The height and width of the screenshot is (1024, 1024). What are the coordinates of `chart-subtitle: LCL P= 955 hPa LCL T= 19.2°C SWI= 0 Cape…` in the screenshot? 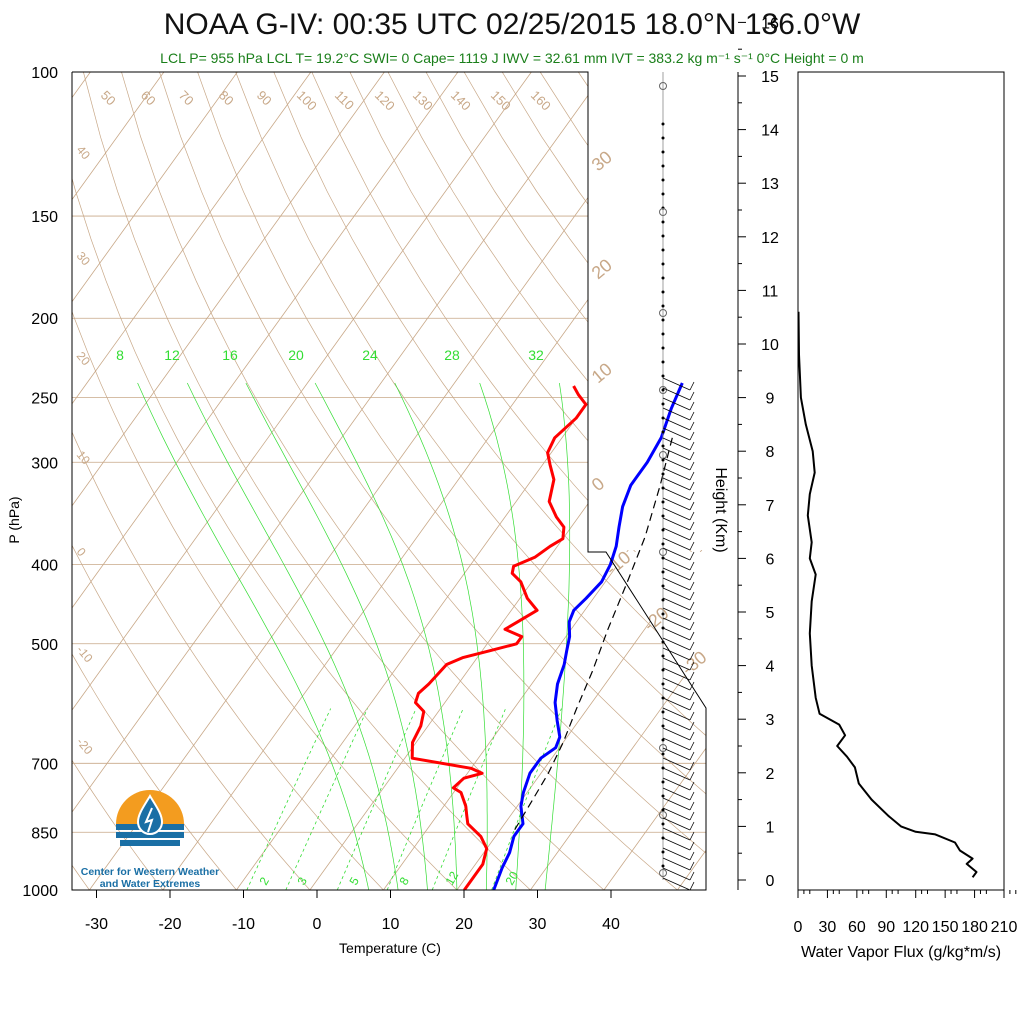 It's located at (512, 58).